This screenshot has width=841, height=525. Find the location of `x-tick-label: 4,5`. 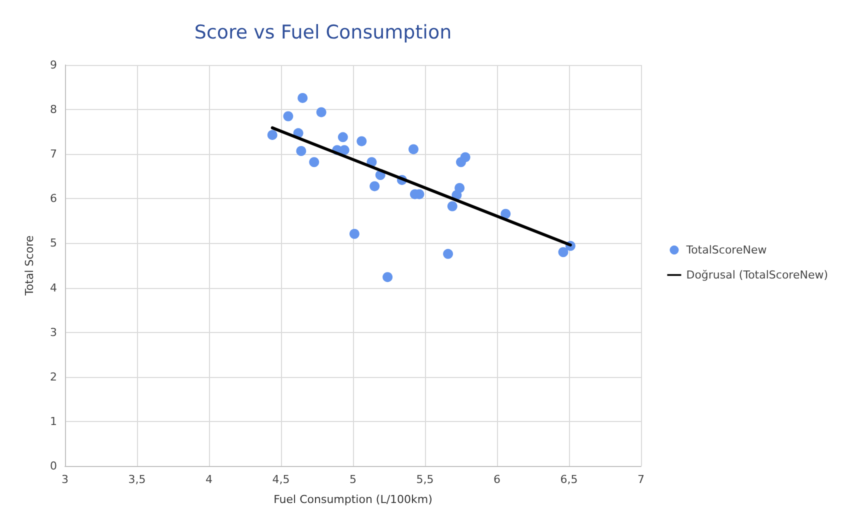

x-tick-label: 4,5 is located at coordinates (281, 479).